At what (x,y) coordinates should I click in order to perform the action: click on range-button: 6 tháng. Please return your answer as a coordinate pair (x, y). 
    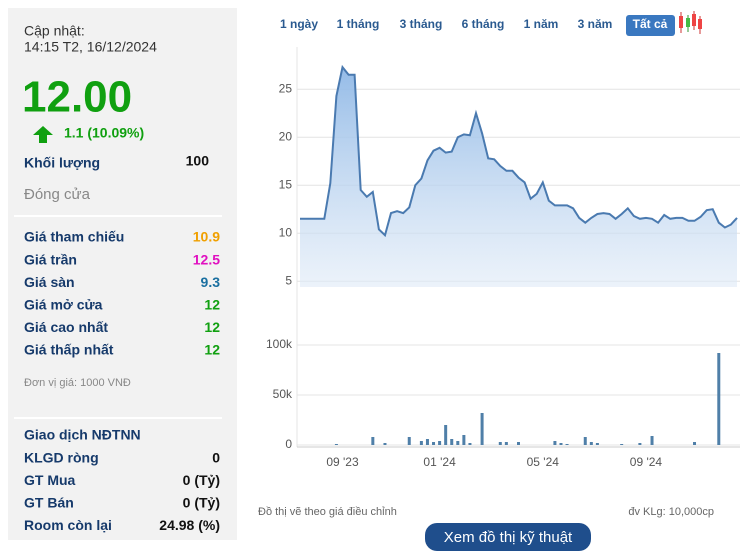
    Looking at the image, I should click on (483, 24).